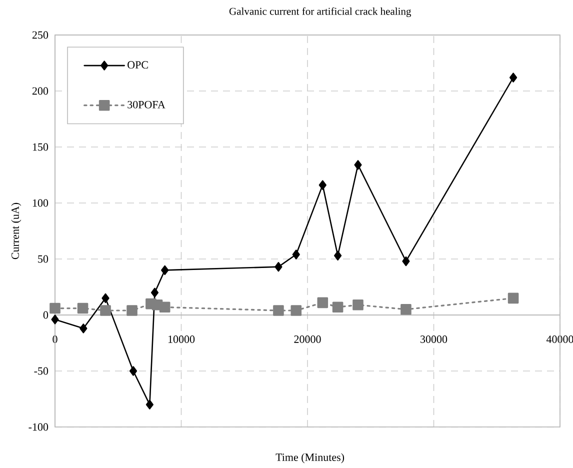 The height and width of the screenshot is (468, 573). I want to click on x-tick-label: 20000, so click(307, 339).